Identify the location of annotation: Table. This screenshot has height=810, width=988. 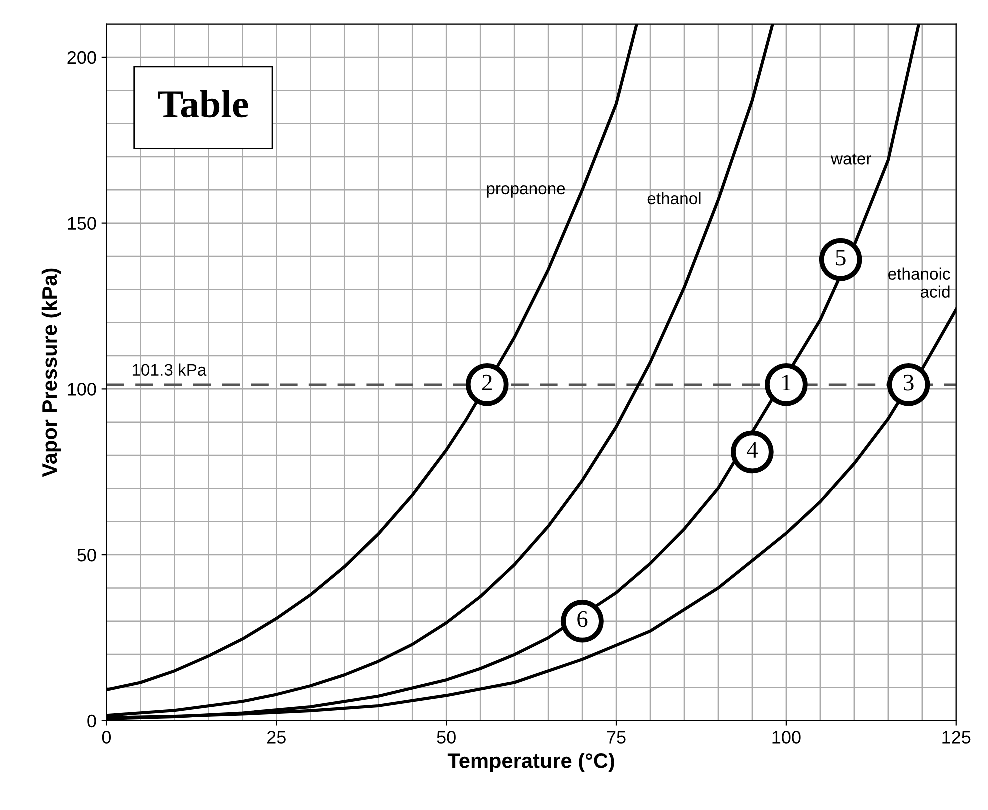
(203, 104).